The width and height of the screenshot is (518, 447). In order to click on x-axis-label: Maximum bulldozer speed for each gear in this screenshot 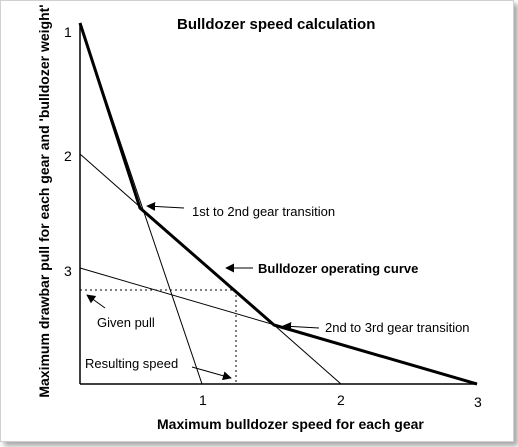, I will do `click(290, 424)`.